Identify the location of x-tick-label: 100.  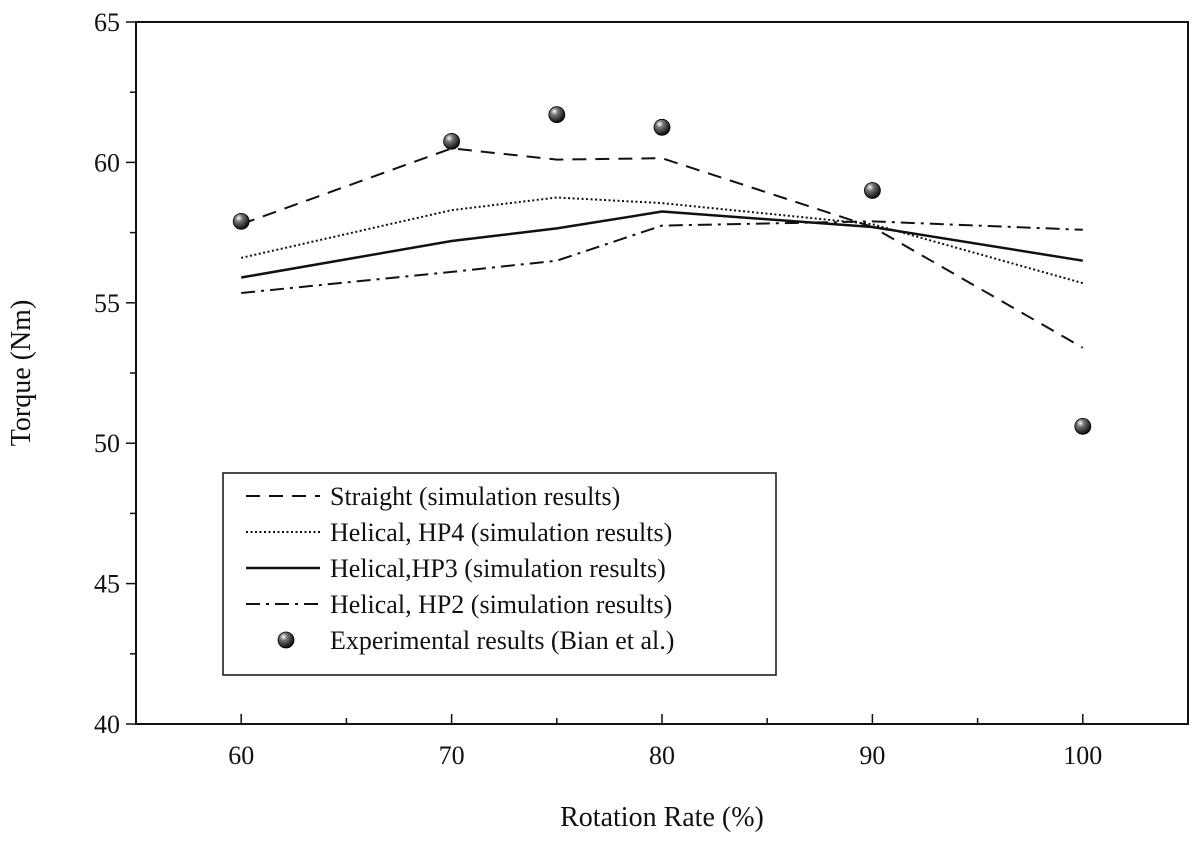
(1082, 755).